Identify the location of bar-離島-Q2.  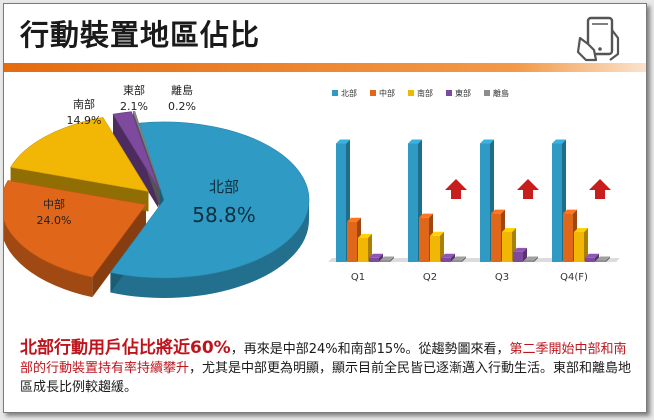
(457, 261).